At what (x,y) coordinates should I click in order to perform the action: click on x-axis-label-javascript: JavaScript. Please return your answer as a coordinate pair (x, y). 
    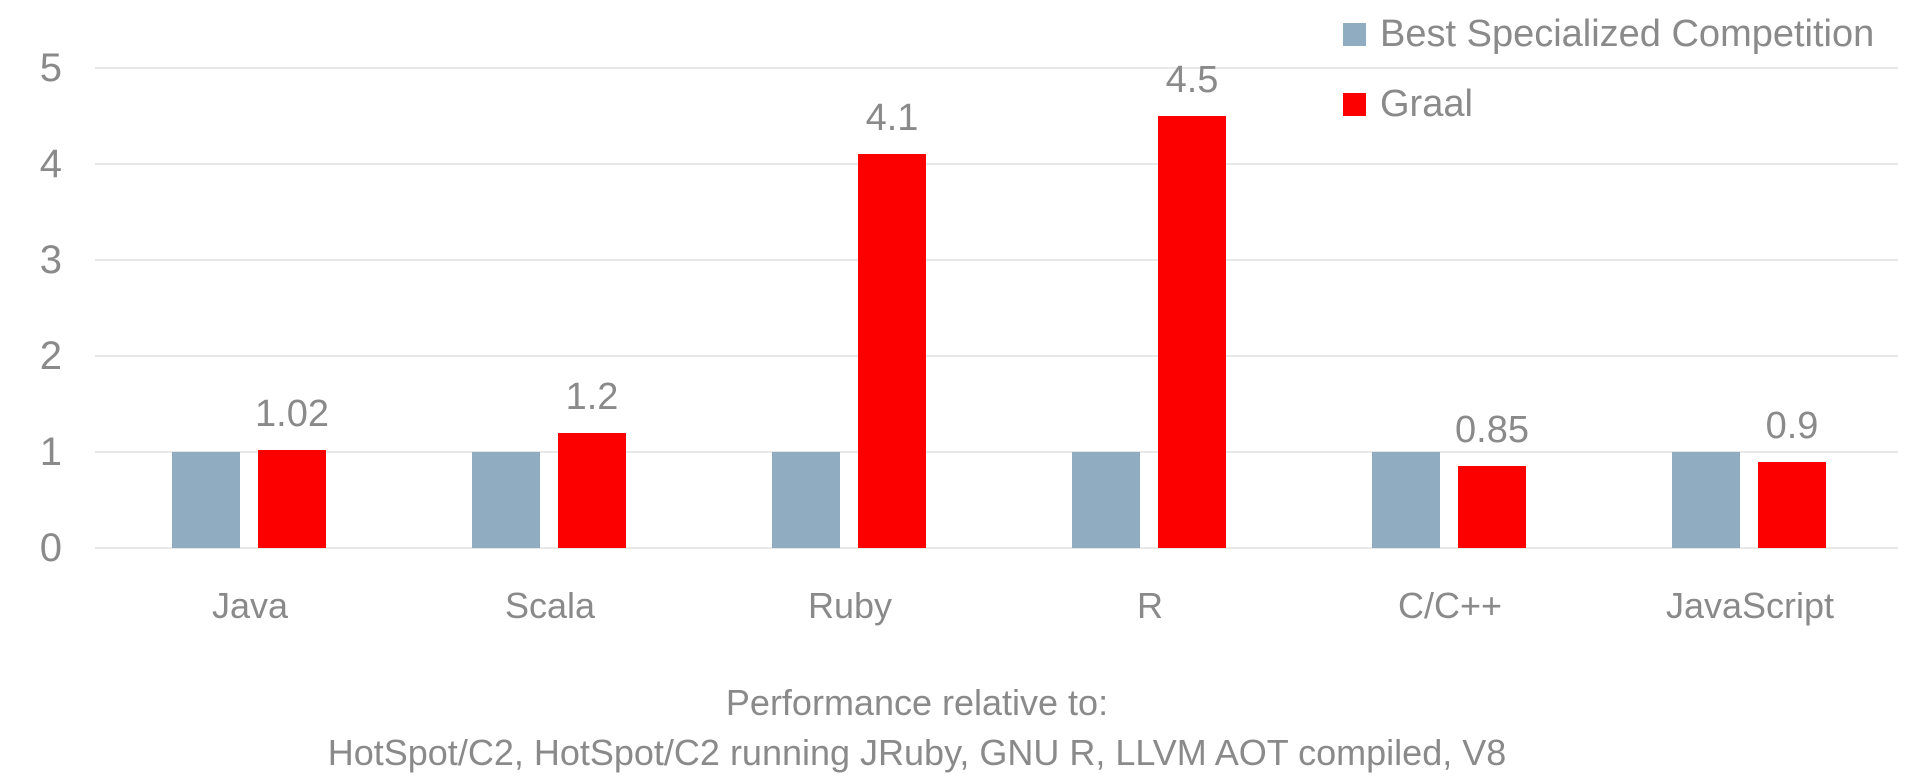
    Looking at the image, I should click on (1750, 605).